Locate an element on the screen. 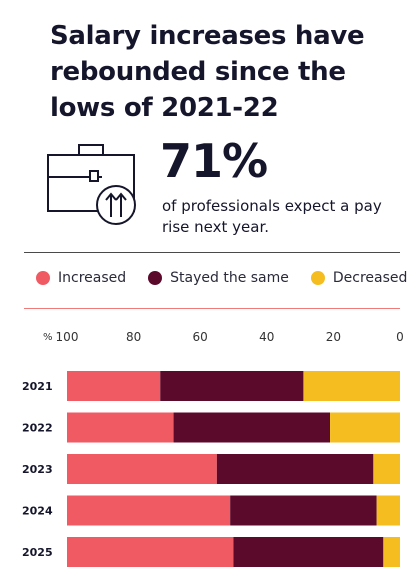 Image resolution: width=420 pixels, height=585 pixels. legend-label: Stayed the same is located at coordinates (229, 278).